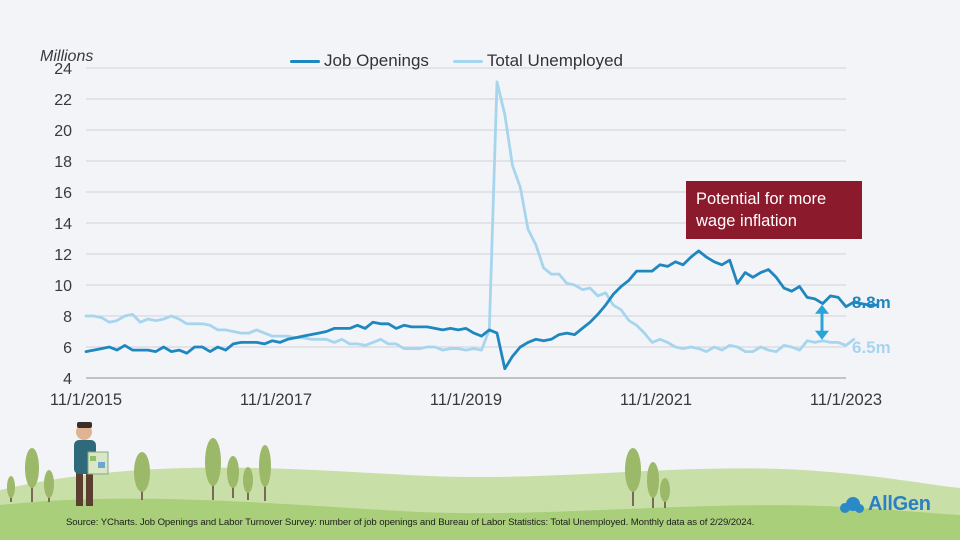  I want to click on y-axis-unit-label: Millions, so click(67, 56).